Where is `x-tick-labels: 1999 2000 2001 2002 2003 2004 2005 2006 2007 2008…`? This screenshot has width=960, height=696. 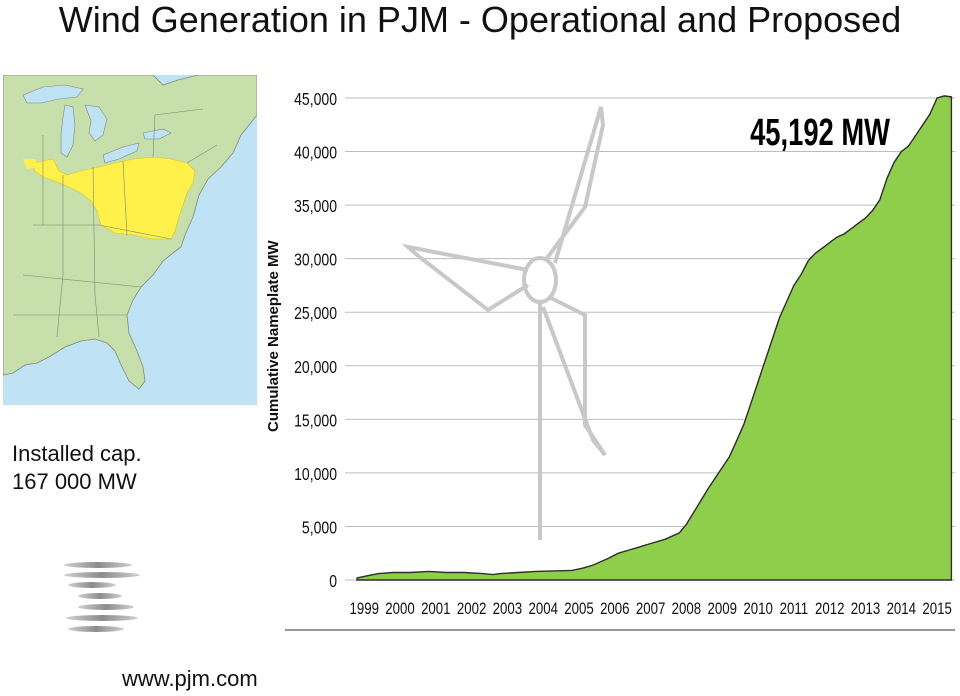 x-tick-labels: 1999 2000 2001 2002 2003 2004 2005 2006 2007 2008… is located at coordinates (650, 609).